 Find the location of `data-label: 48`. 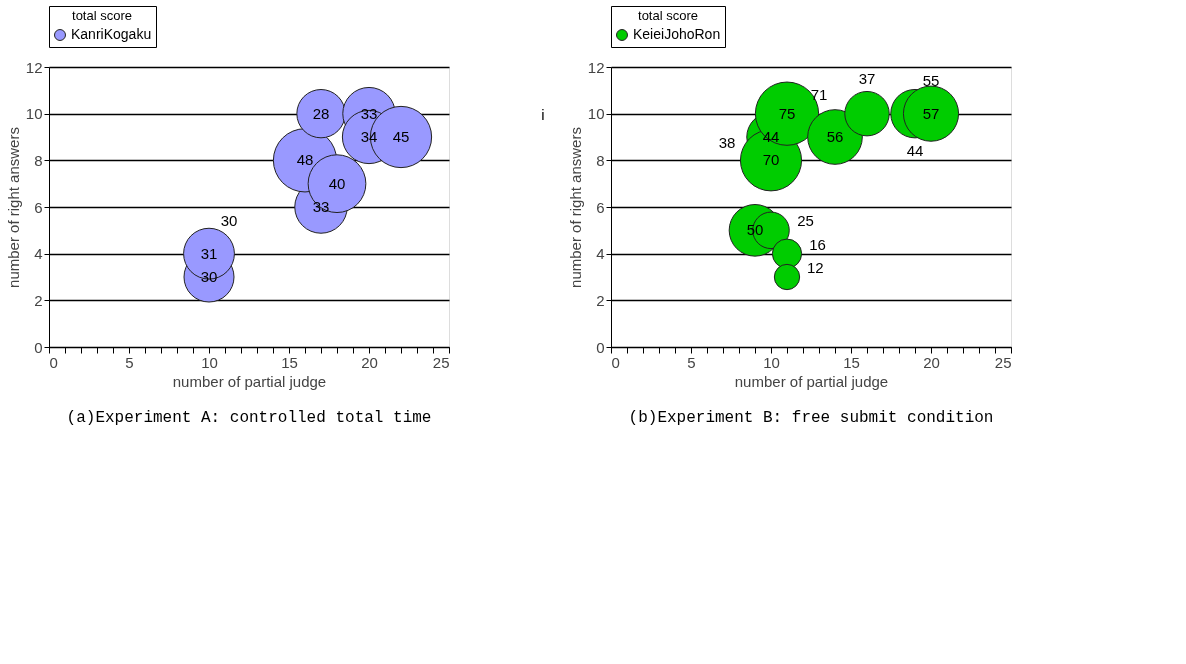

data-label: 48 is located at coordinates (305, 160).